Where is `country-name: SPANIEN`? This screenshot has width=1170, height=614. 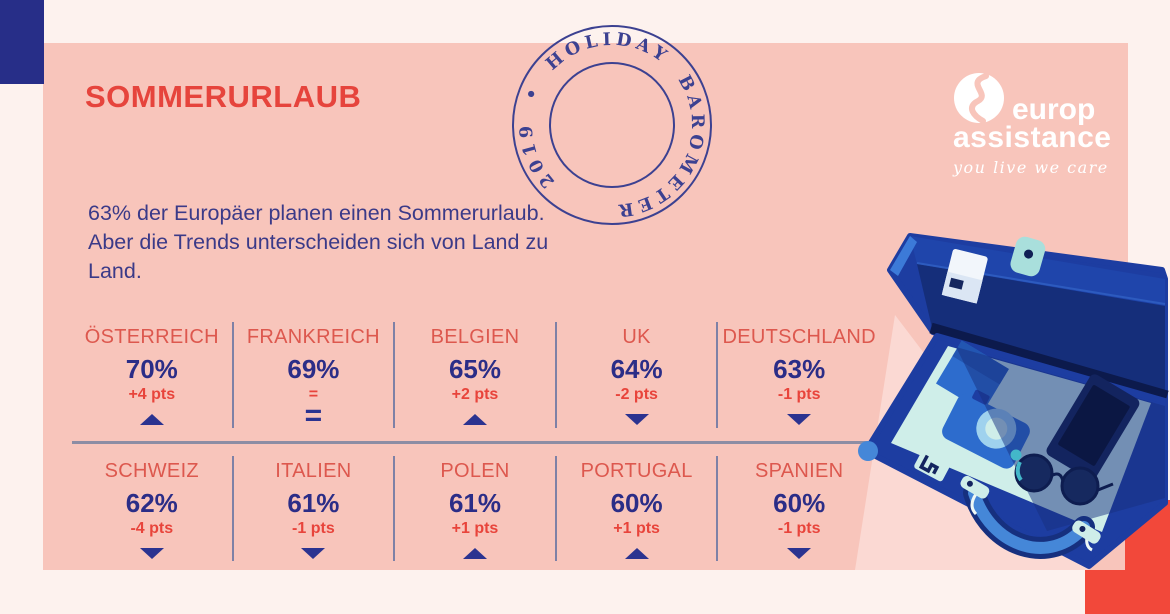 country-name: SPANIEN is located at coordinates (799, 471).